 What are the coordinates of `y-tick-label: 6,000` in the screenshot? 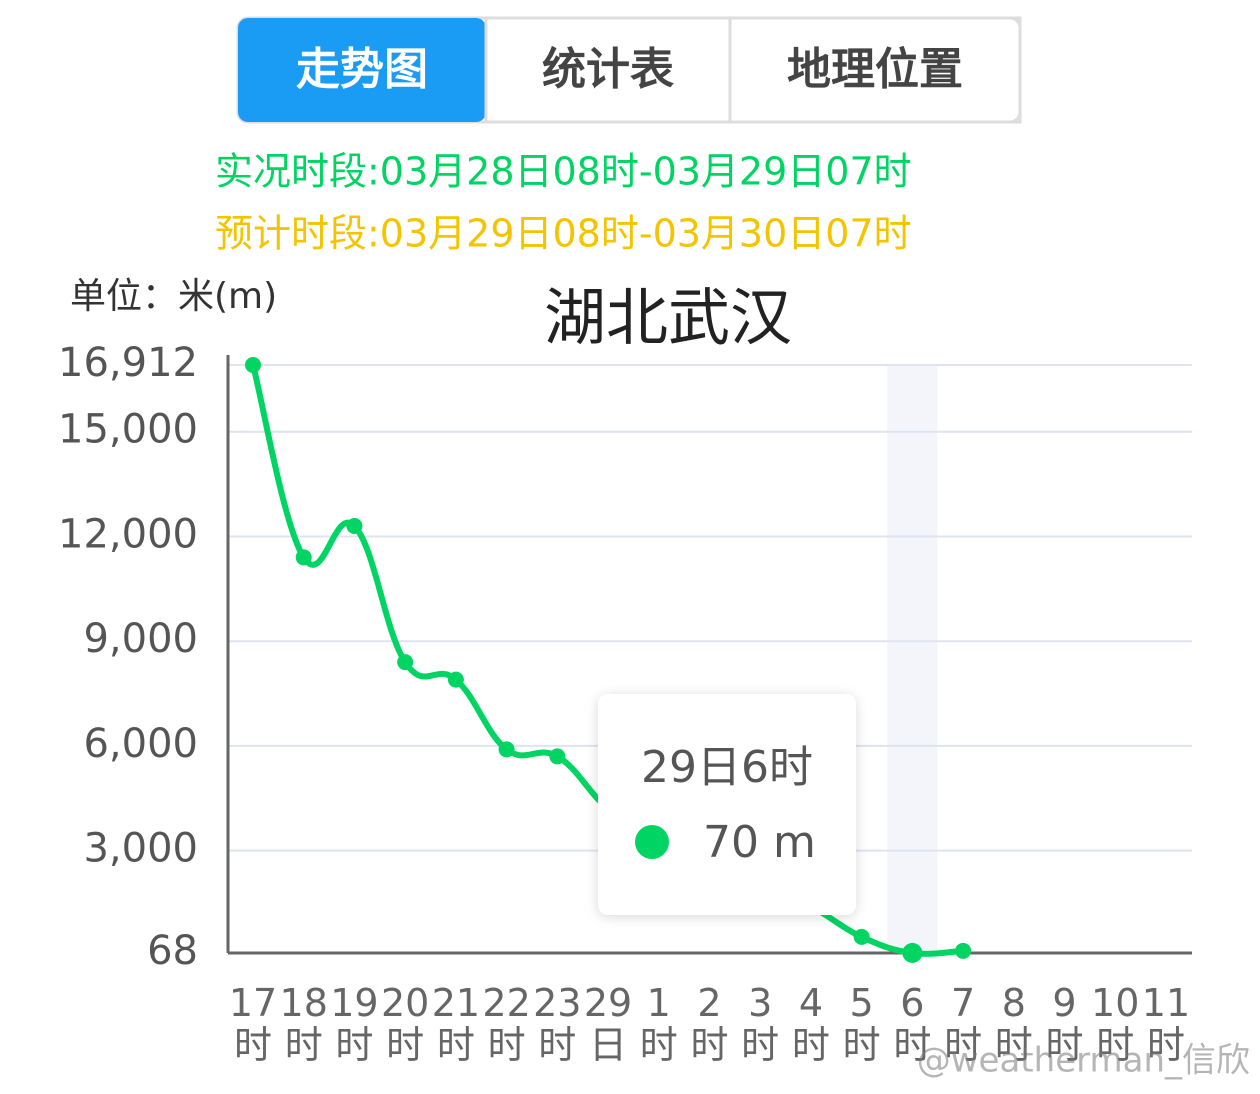 It's located at (140, 744).